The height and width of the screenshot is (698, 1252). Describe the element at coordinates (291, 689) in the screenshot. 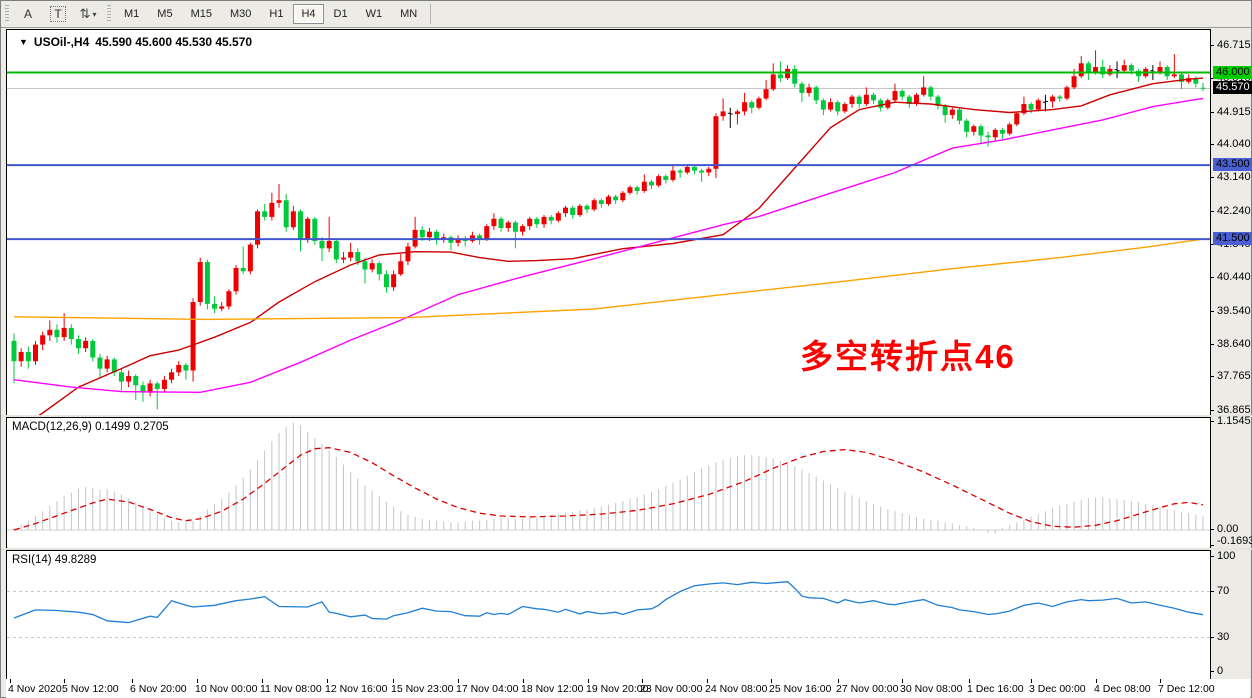

I see `time-axis-label: 11 Nov 08:00` at that location.